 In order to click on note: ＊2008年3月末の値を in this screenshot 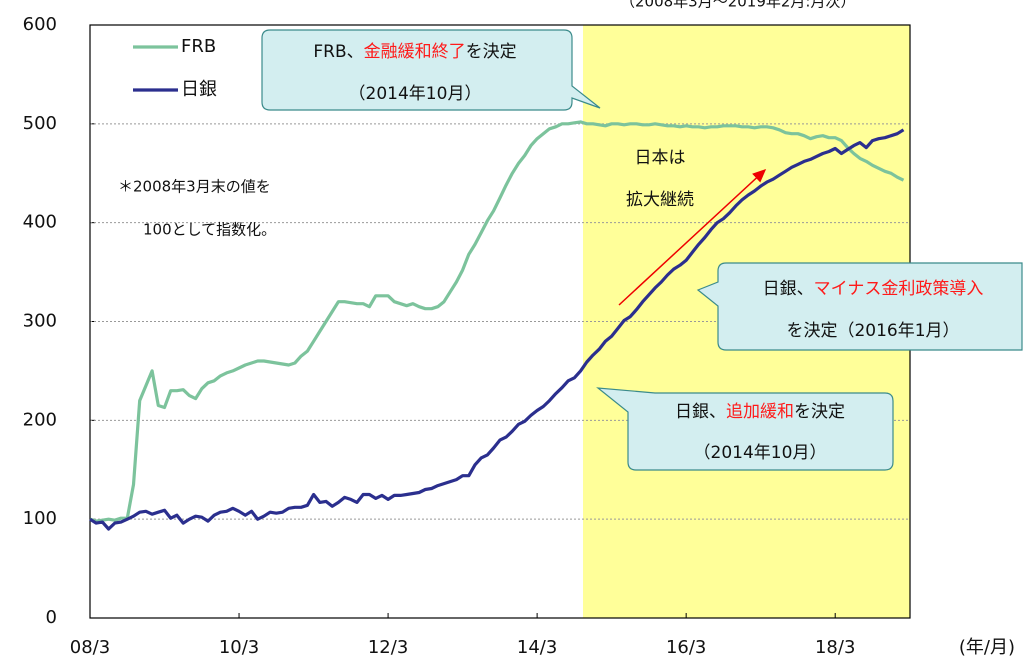, I will do `click(194, 187)`.